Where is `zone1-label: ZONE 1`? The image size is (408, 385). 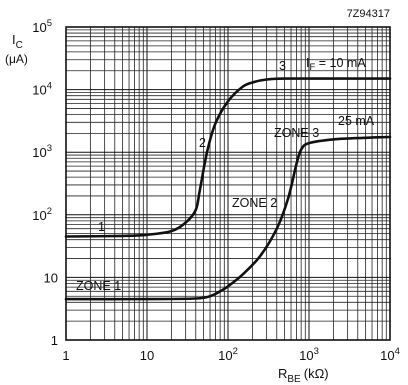 zone1-label: ZONE 1 is located at coordinates (98, 286).